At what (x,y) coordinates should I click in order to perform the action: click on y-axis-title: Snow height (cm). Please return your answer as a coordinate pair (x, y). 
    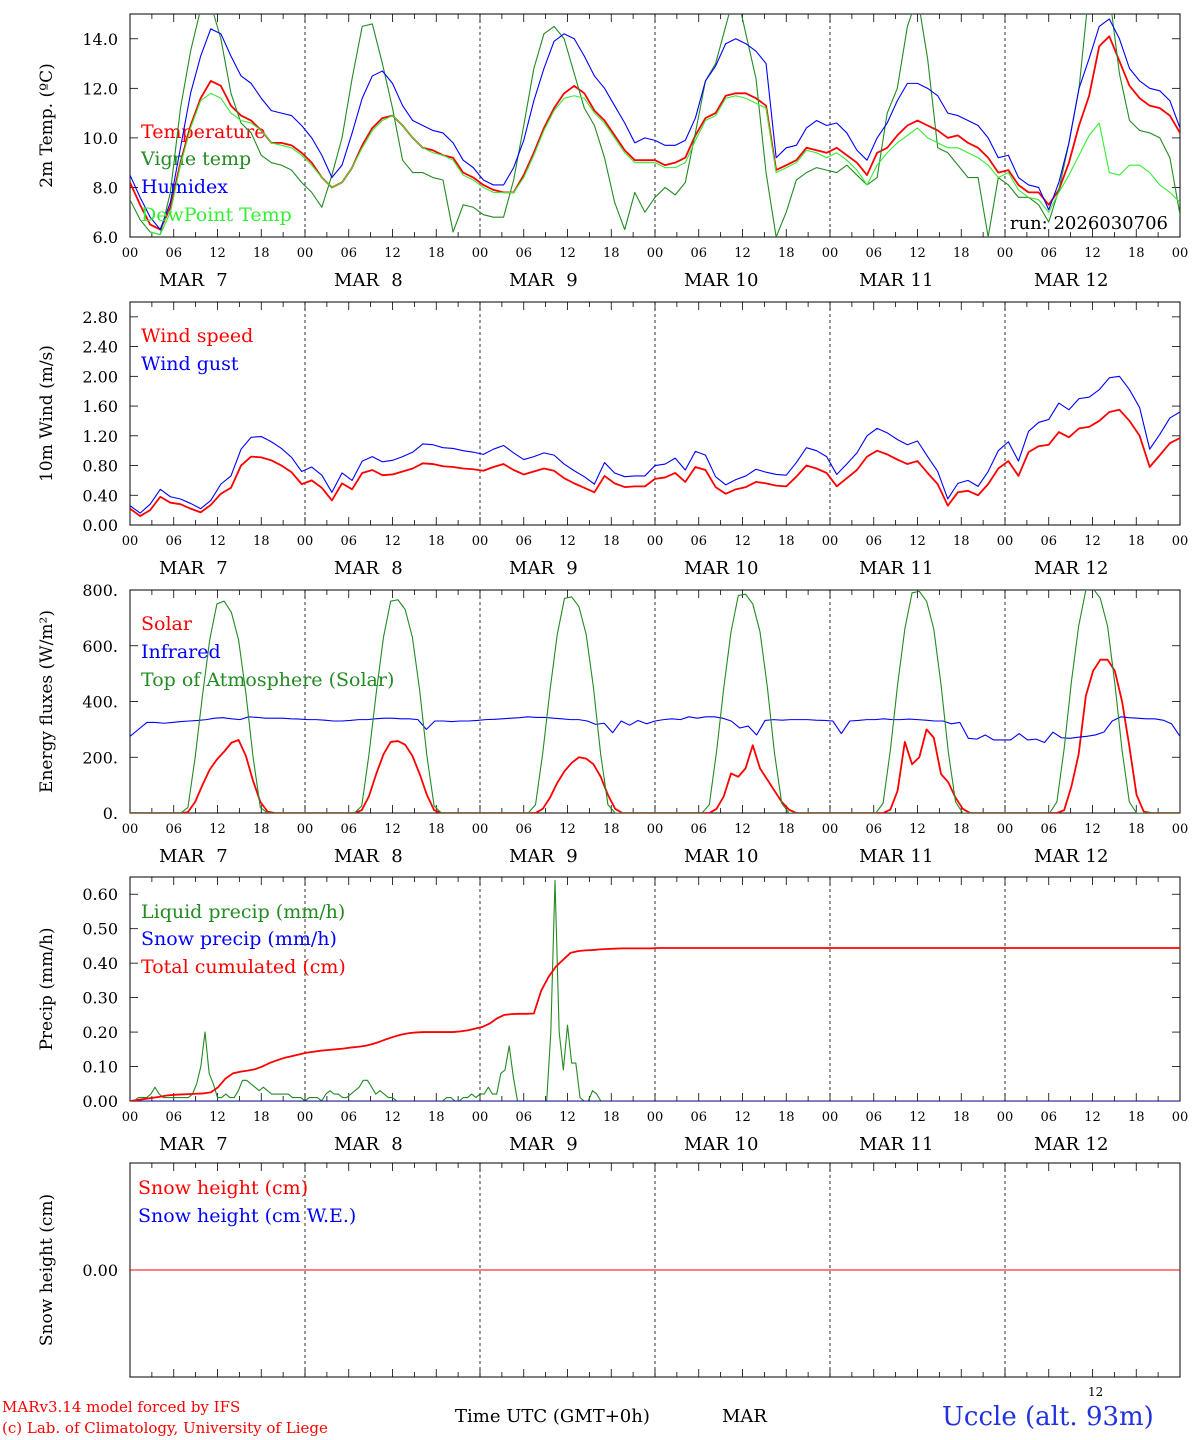
    Looking at the image, I should click on (47, 1270).